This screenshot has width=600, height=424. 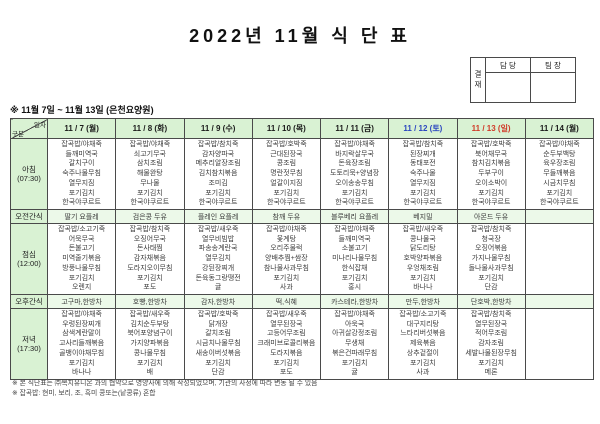 I want to click on meal-cell: 잡곡밥/야채죽 들깨미역국 소불고기 미나리나물무침 한식잡채 포기김치 홍시, so click(x=354, y=259).